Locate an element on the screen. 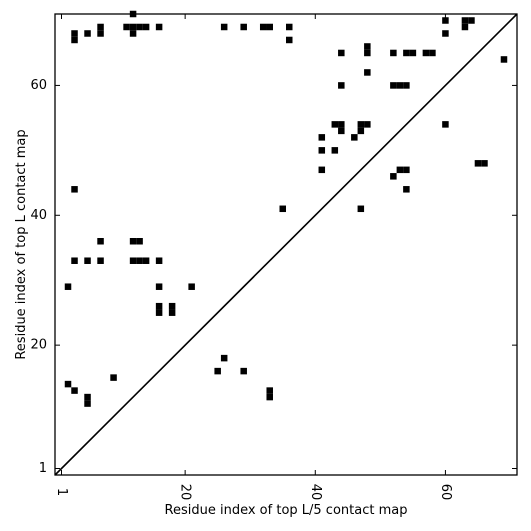 The height and width of the screenshot is (531, 531). y-tick-label: 60 is located at coordinates (38, 85).